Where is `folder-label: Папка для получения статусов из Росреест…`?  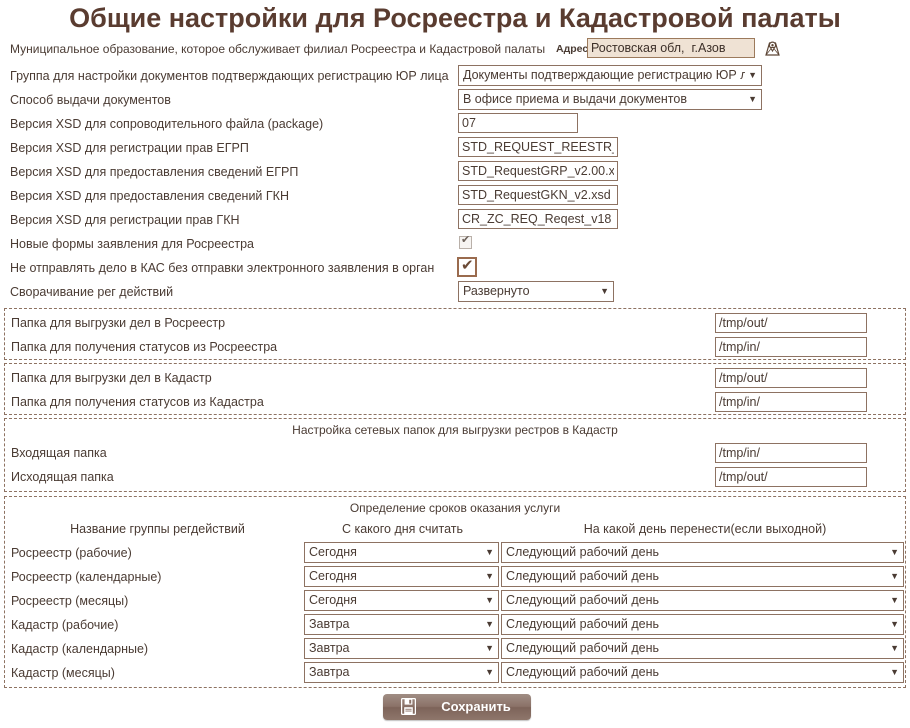 folder-label: Папка для получения статусов из Росреест… is located at coordinates (144, 347).